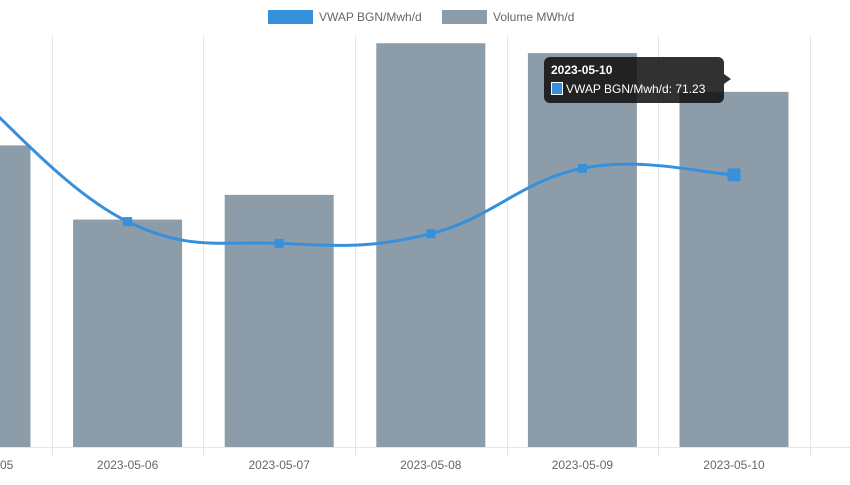  Describe the element at coordinates (280, 465) in the screenshot. I see `x-tick-label: 2023-05-07` at that location.